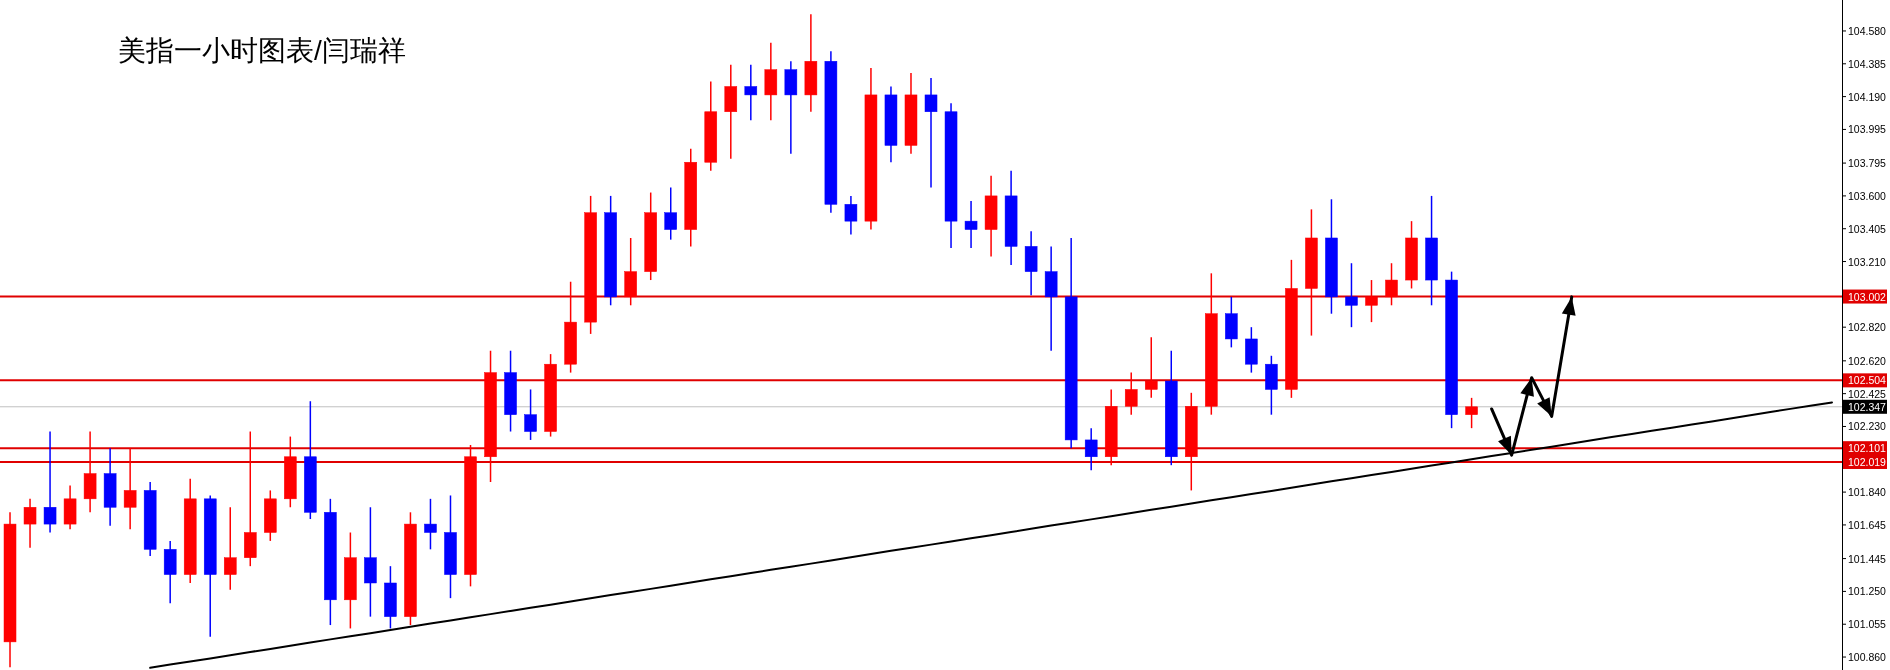  I want to click on ref-label: 102.504, so click(1865, 380).